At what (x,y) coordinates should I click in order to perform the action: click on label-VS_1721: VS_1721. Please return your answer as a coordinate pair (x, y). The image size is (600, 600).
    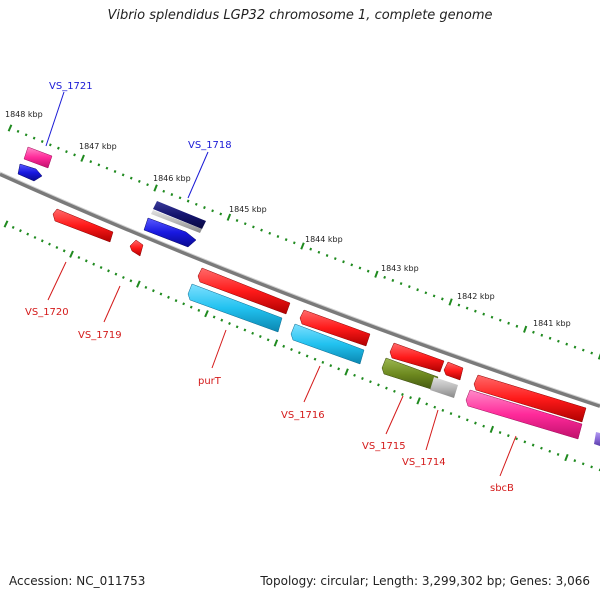
    Looking at the image, I should click on (71, 86).